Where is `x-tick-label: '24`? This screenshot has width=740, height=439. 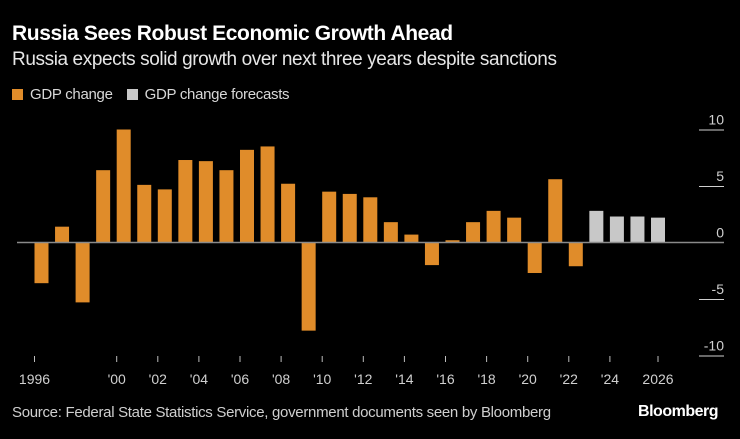
x-tick-label: '24 is located at coordinates (610, 379).